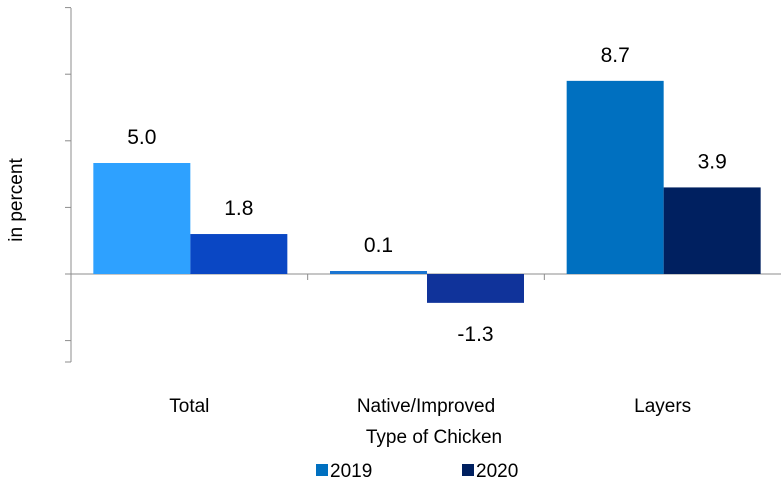  I want to click on legend-label-2020: 2020, so click(497, 471).